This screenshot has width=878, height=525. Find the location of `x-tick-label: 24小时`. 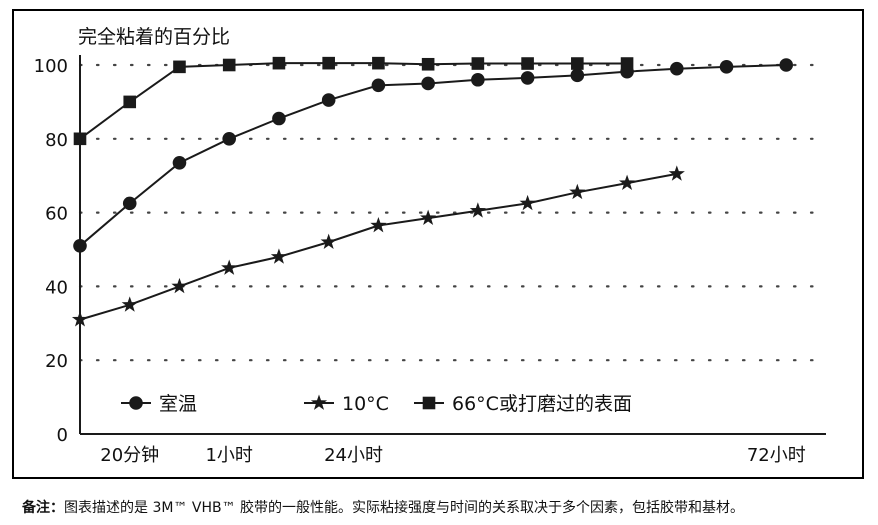

x-tick-label: 24小时 is located at coordinates (353, 455).